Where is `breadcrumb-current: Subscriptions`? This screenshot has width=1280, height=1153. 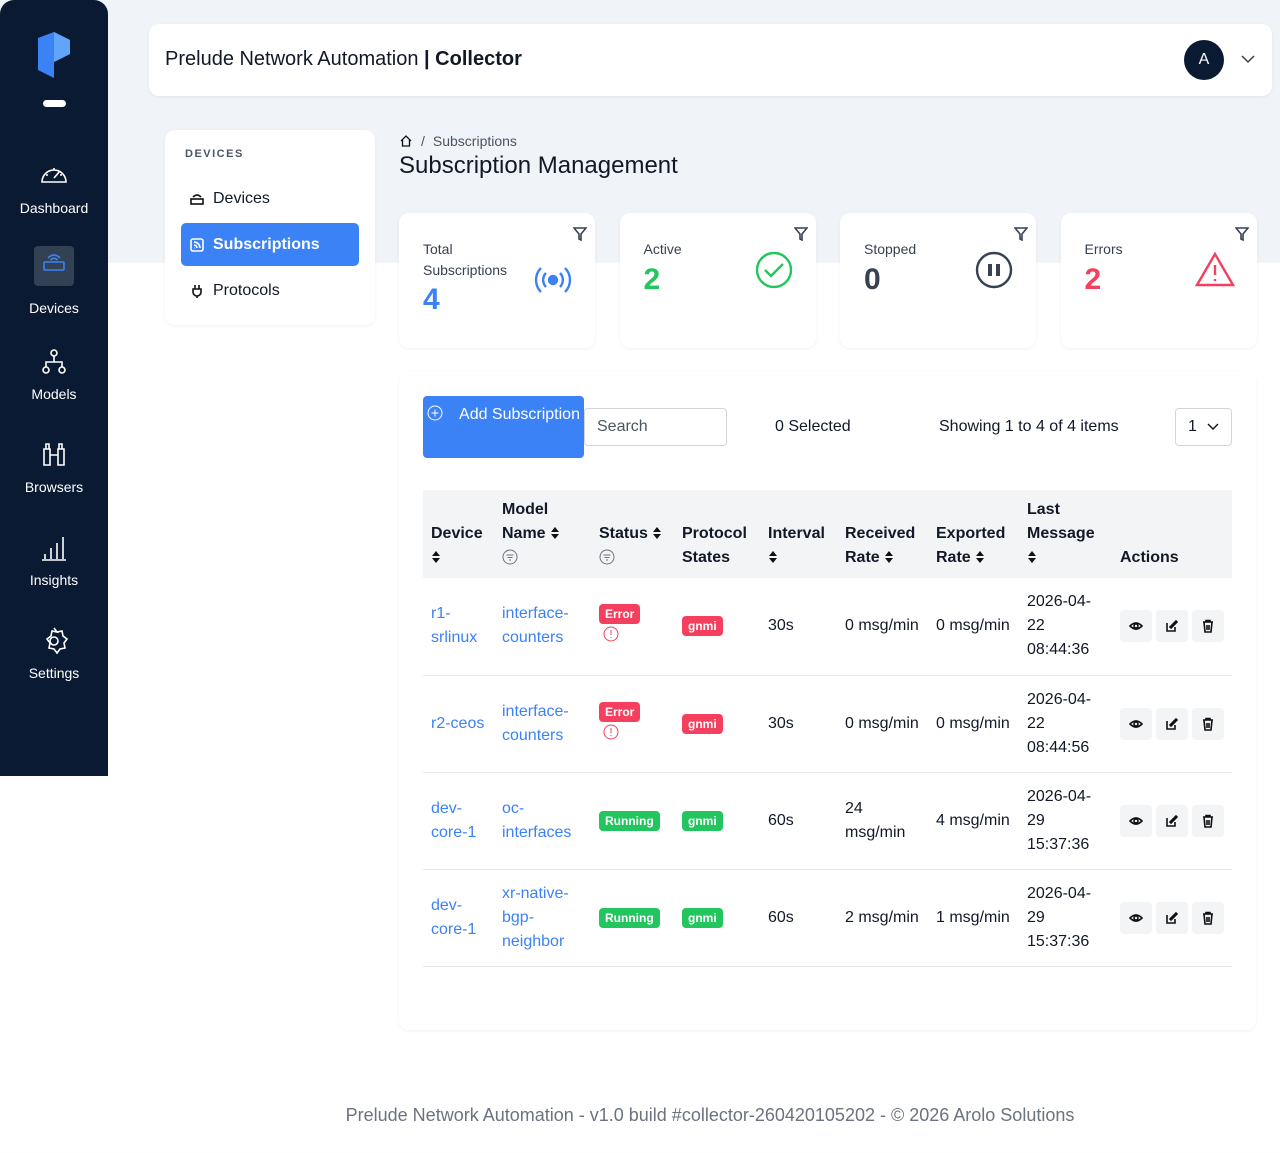 breadcrumb-current: Subscriptions is located at coordinates (474, 141).